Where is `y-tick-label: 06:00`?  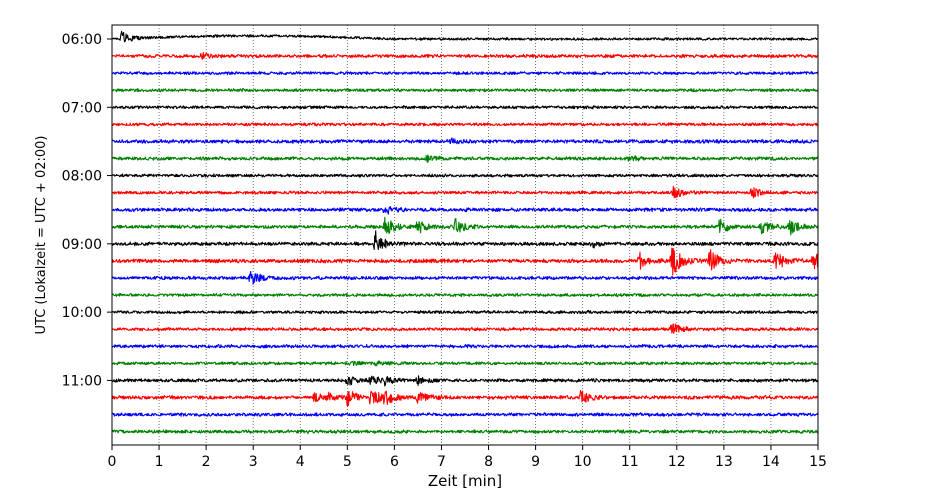 y-tick-label: 06:00 is located at coordinates (82, 40).